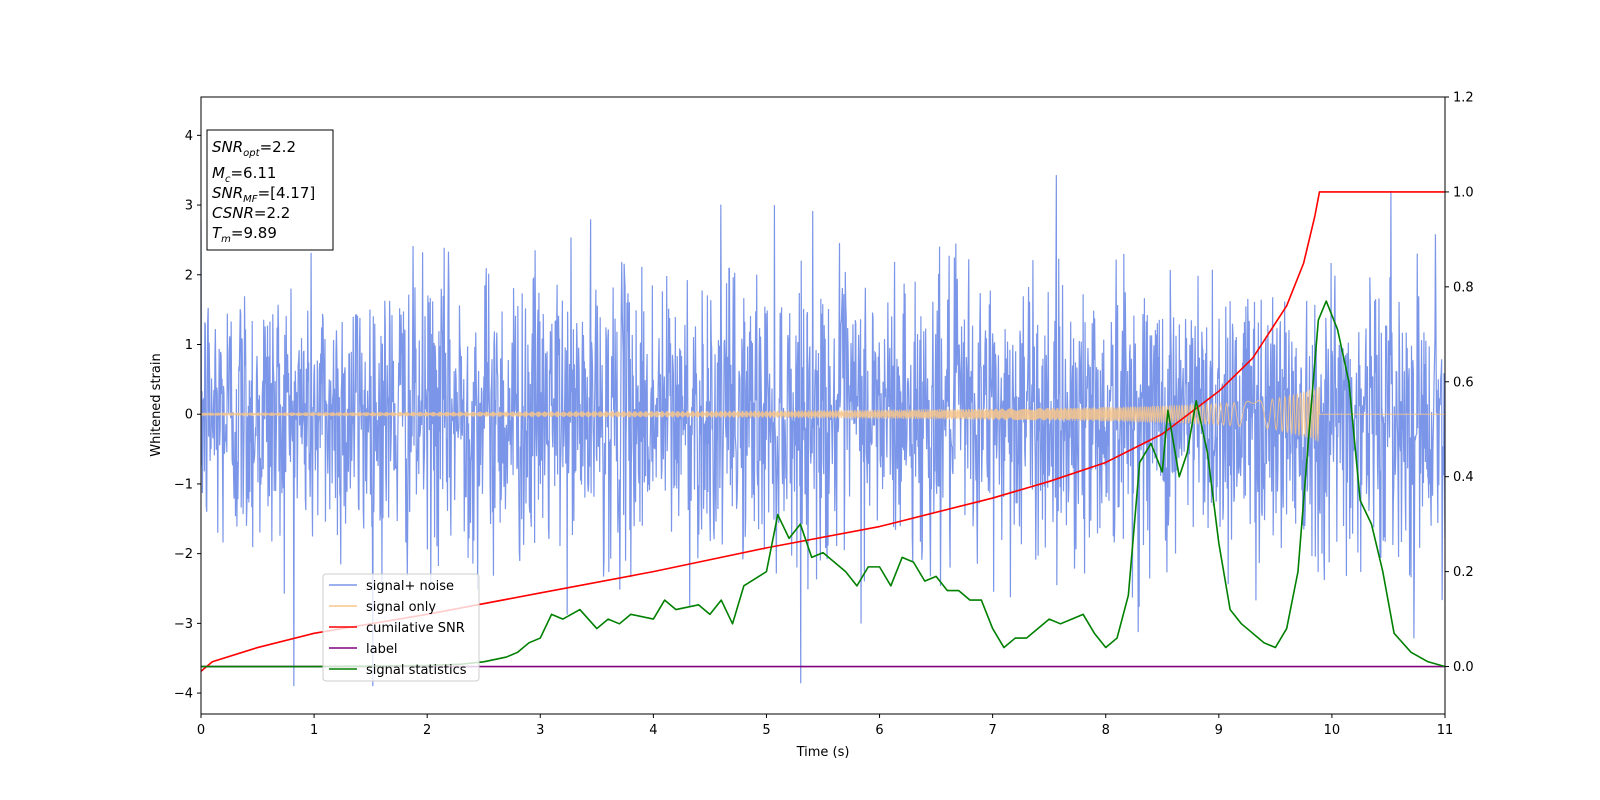 The width and height of the screenshot is (1600, 800). What do you see at coordinates (183, 694) in the screenshot?
I see `y-left-tick-label: −4` at bounding box center [183, 694].